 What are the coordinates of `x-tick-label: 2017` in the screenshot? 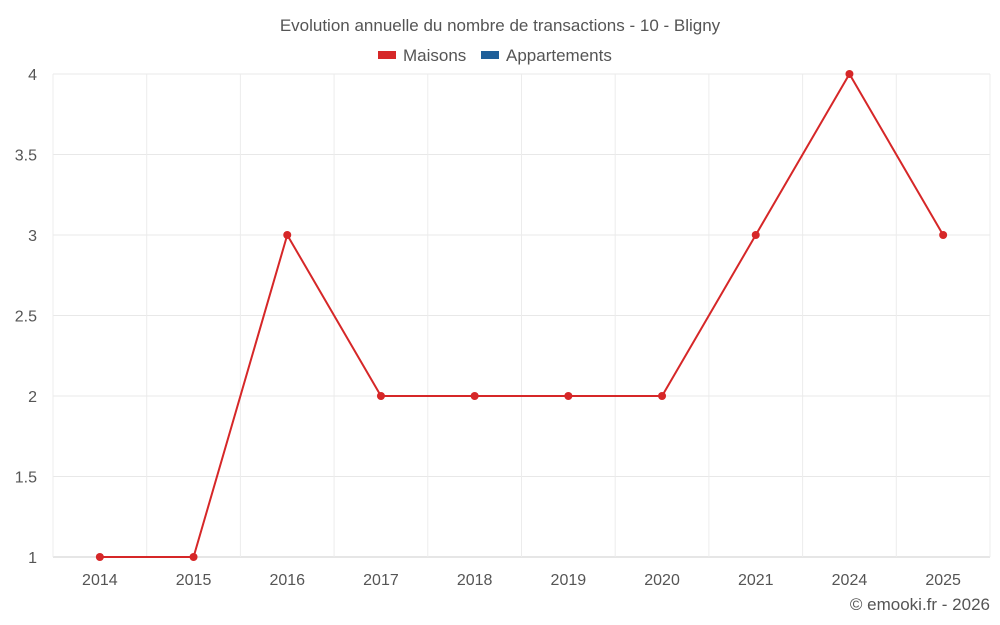 It's located at (381, 580).